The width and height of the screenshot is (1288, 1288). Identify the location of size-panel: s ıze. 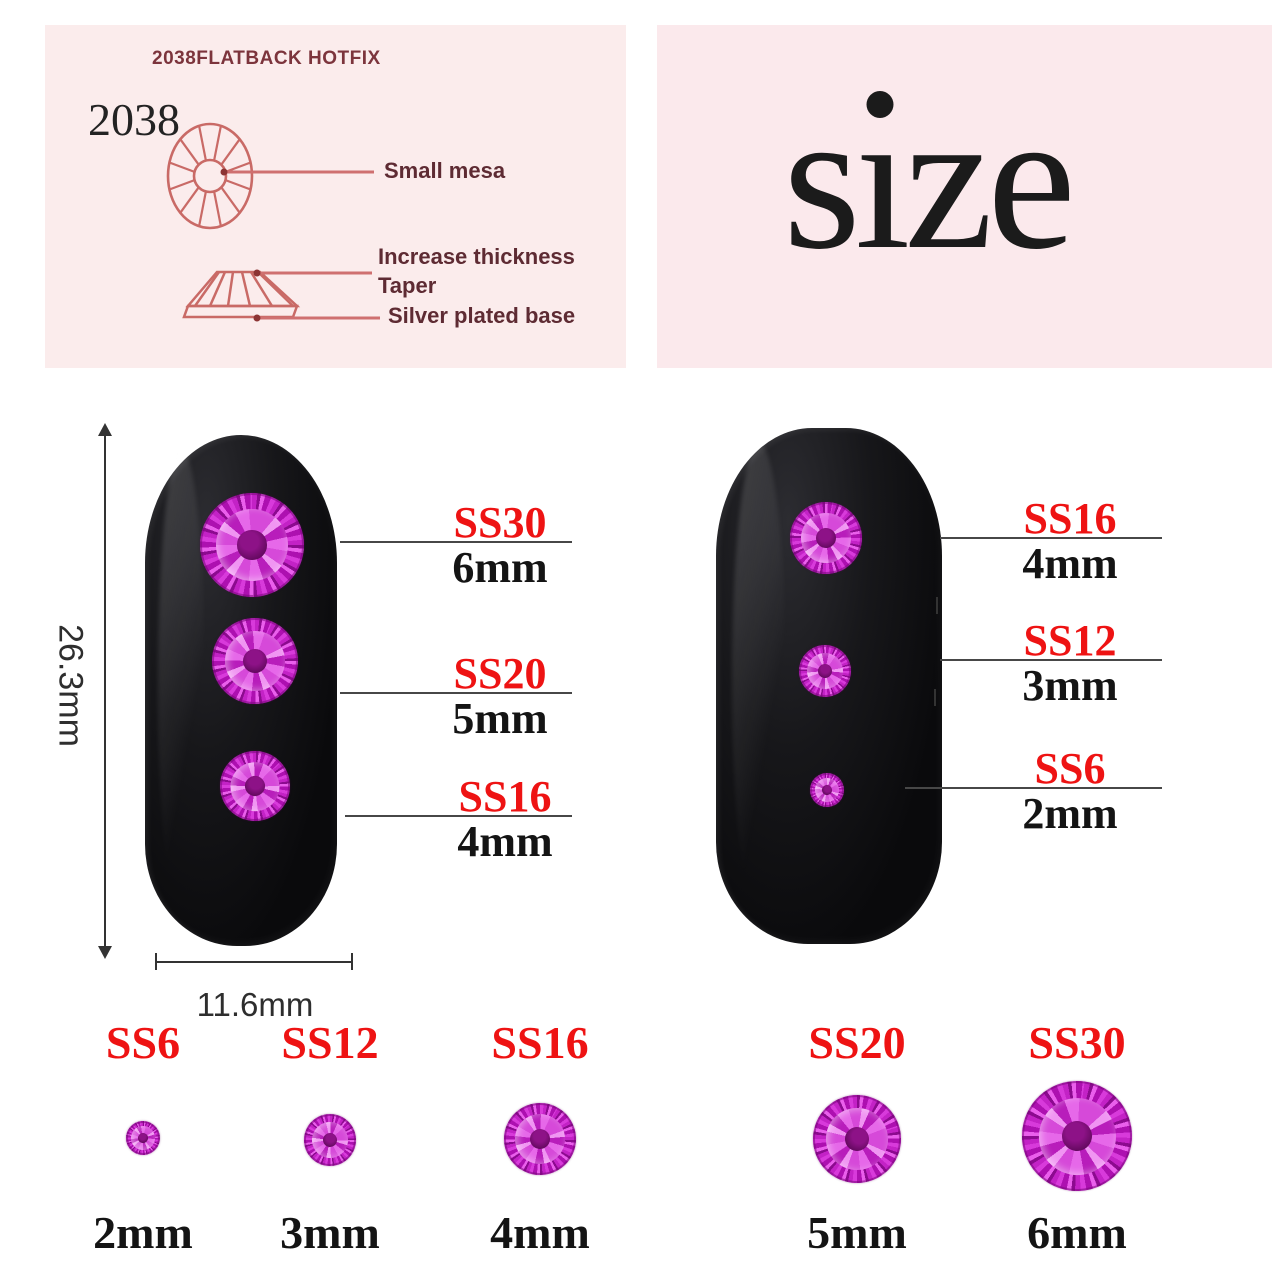
(964, 196).